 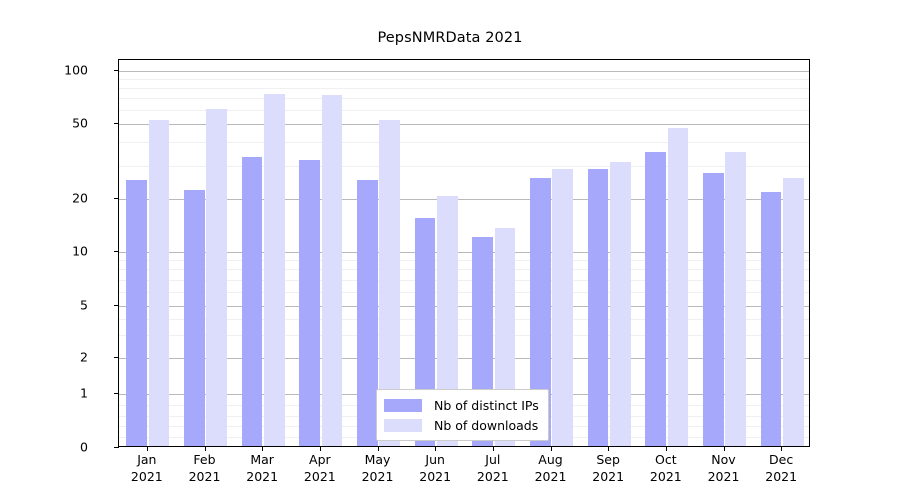 I want to click on legend-swatch-downloads, so click(x=403, y=425).